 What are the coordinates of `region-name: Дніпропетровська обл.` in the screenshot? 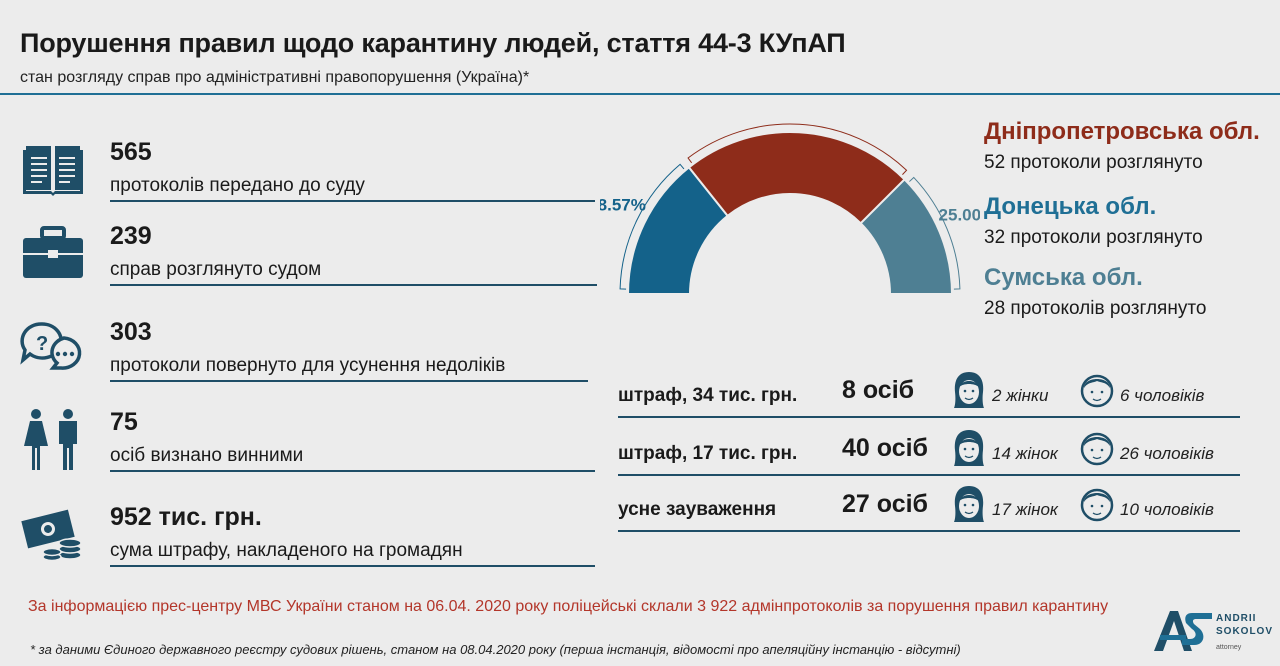 It's located at (1122, 131).